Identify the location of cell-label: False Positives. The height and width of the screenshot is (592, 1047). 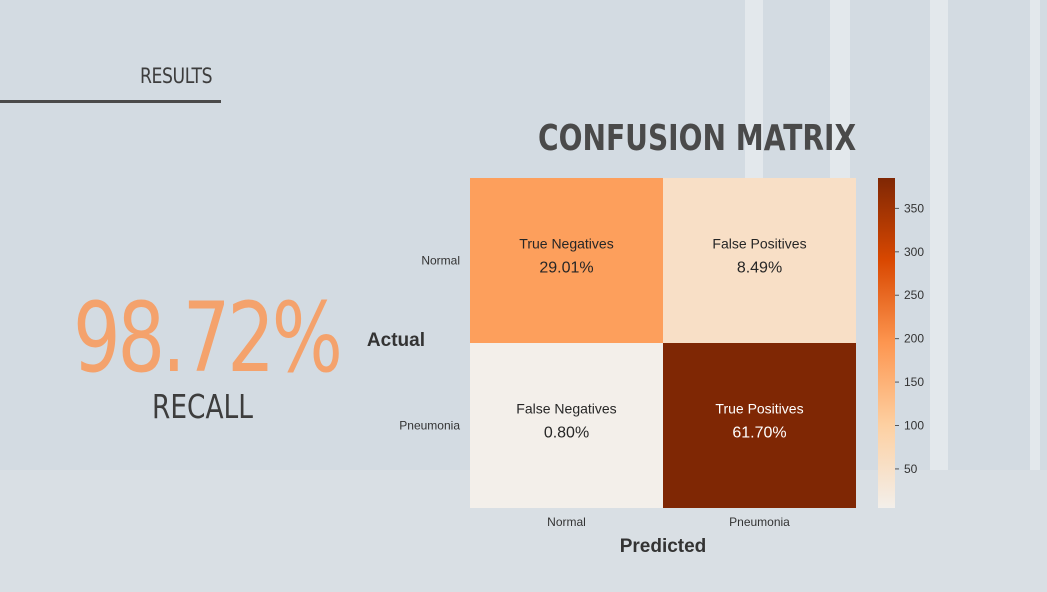
(759, 244).